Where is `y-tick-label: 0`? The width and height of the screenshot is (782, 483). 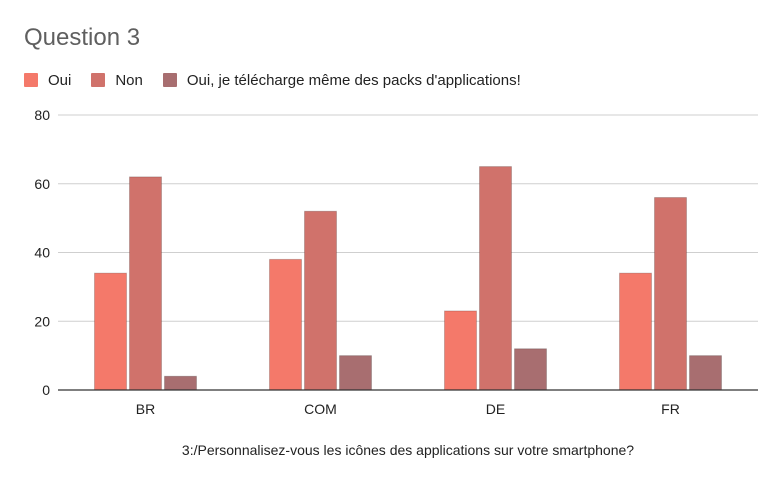 y-tick-label: 0 is located at coordinates (46, 390).